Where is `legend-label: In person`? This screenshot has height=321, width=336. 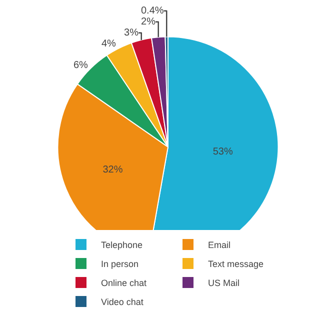 legend-label: In person is located at coordinates (120, 264).